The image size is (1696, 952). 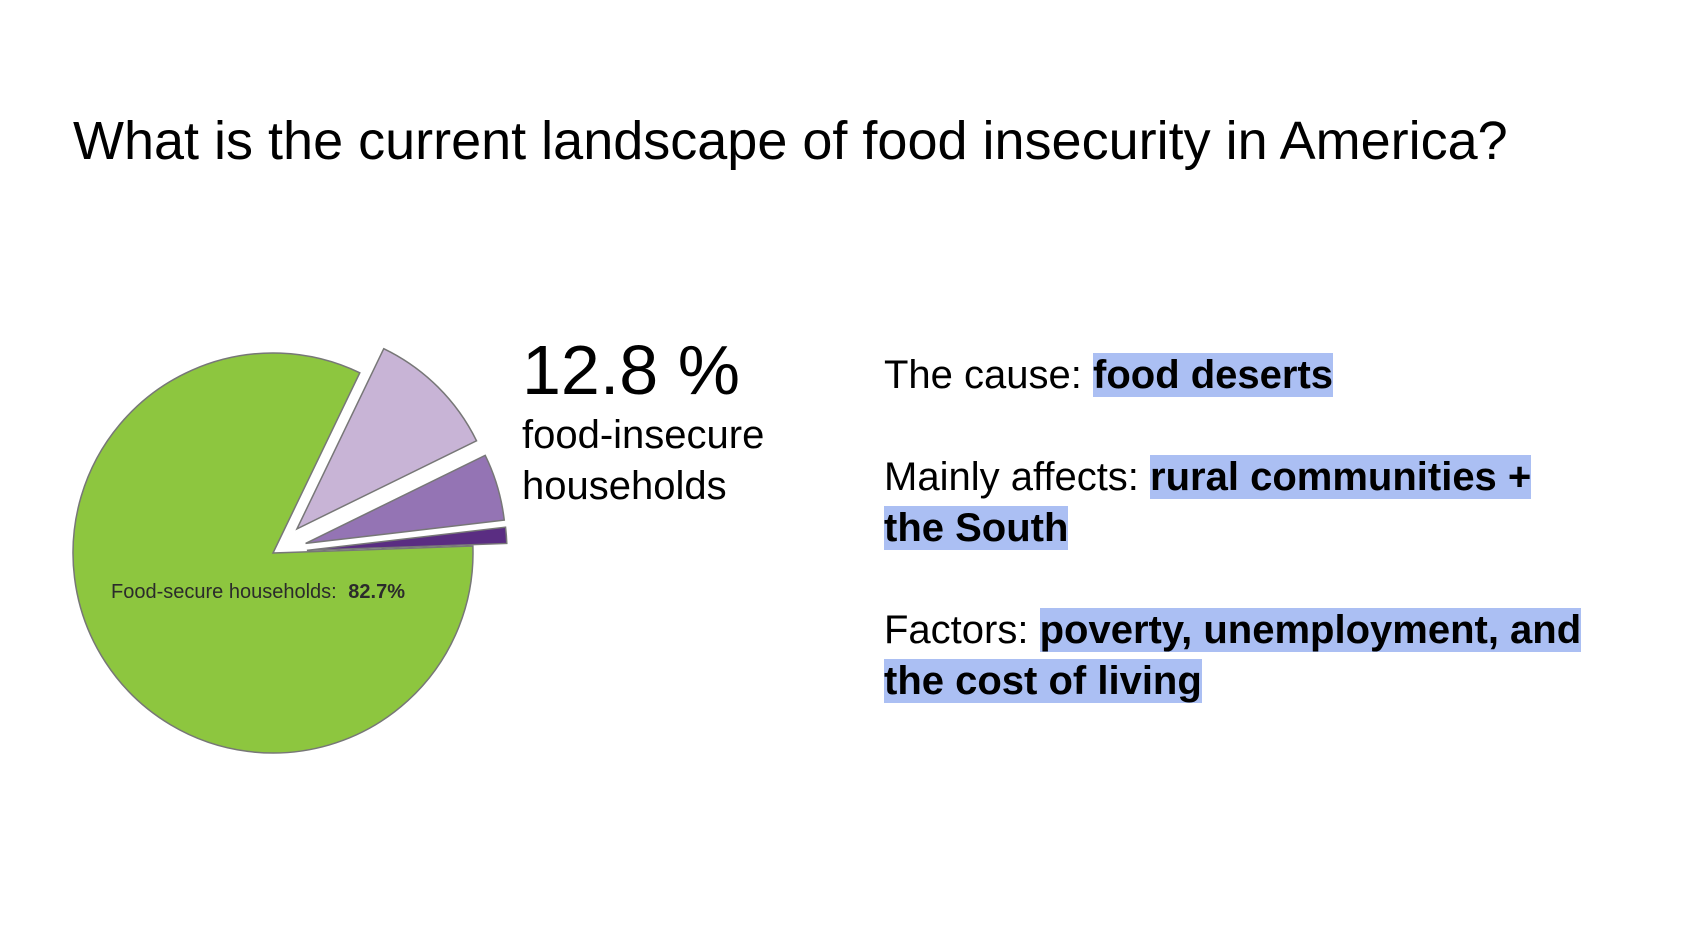 I want to click on pie-slice-food-secure, so click(x=273, y=553).